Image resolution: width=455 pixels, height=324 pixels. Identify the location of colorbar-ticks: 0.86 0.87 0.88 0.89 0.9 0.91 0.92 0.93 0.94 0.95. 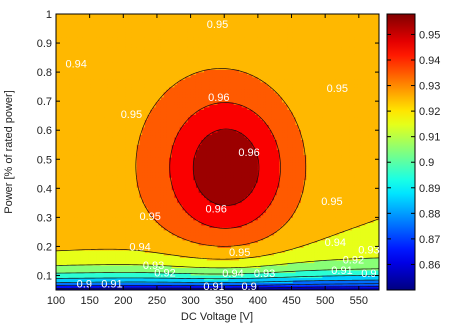
(413, 150).